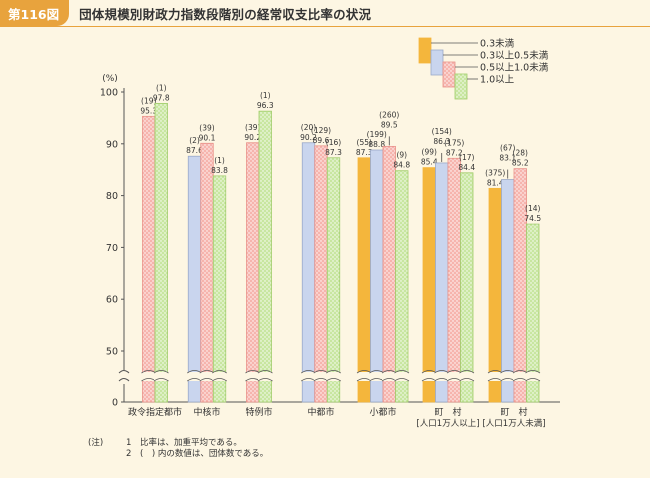 The image size is (650, 478). What do you see at coordinates (110, 79) in the screenshot?
I see `y-axis-unit-label: (%)` at bounding box center [110, 79].